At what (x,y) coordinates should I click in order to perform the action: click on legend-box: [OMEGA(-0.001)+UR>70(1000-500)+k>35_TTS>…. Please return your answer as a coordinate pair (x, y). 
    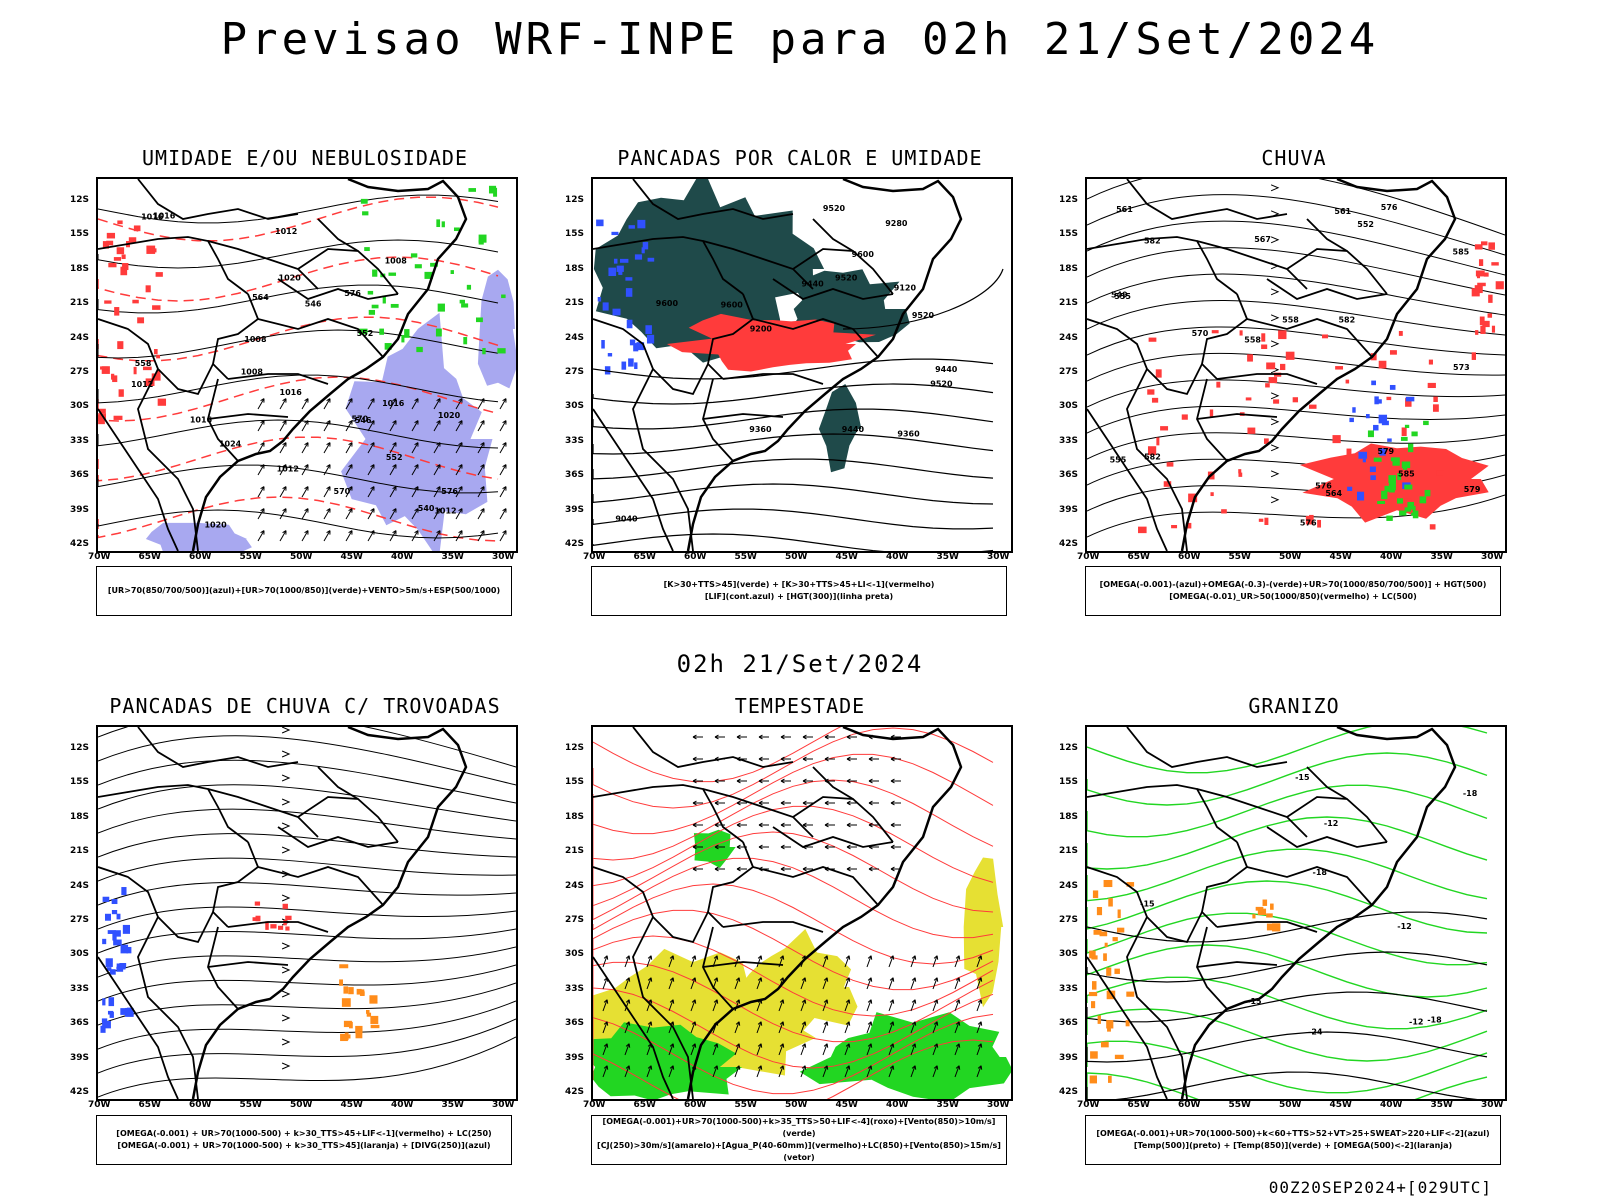
    Looking at the image, I should click on (799, 1140).